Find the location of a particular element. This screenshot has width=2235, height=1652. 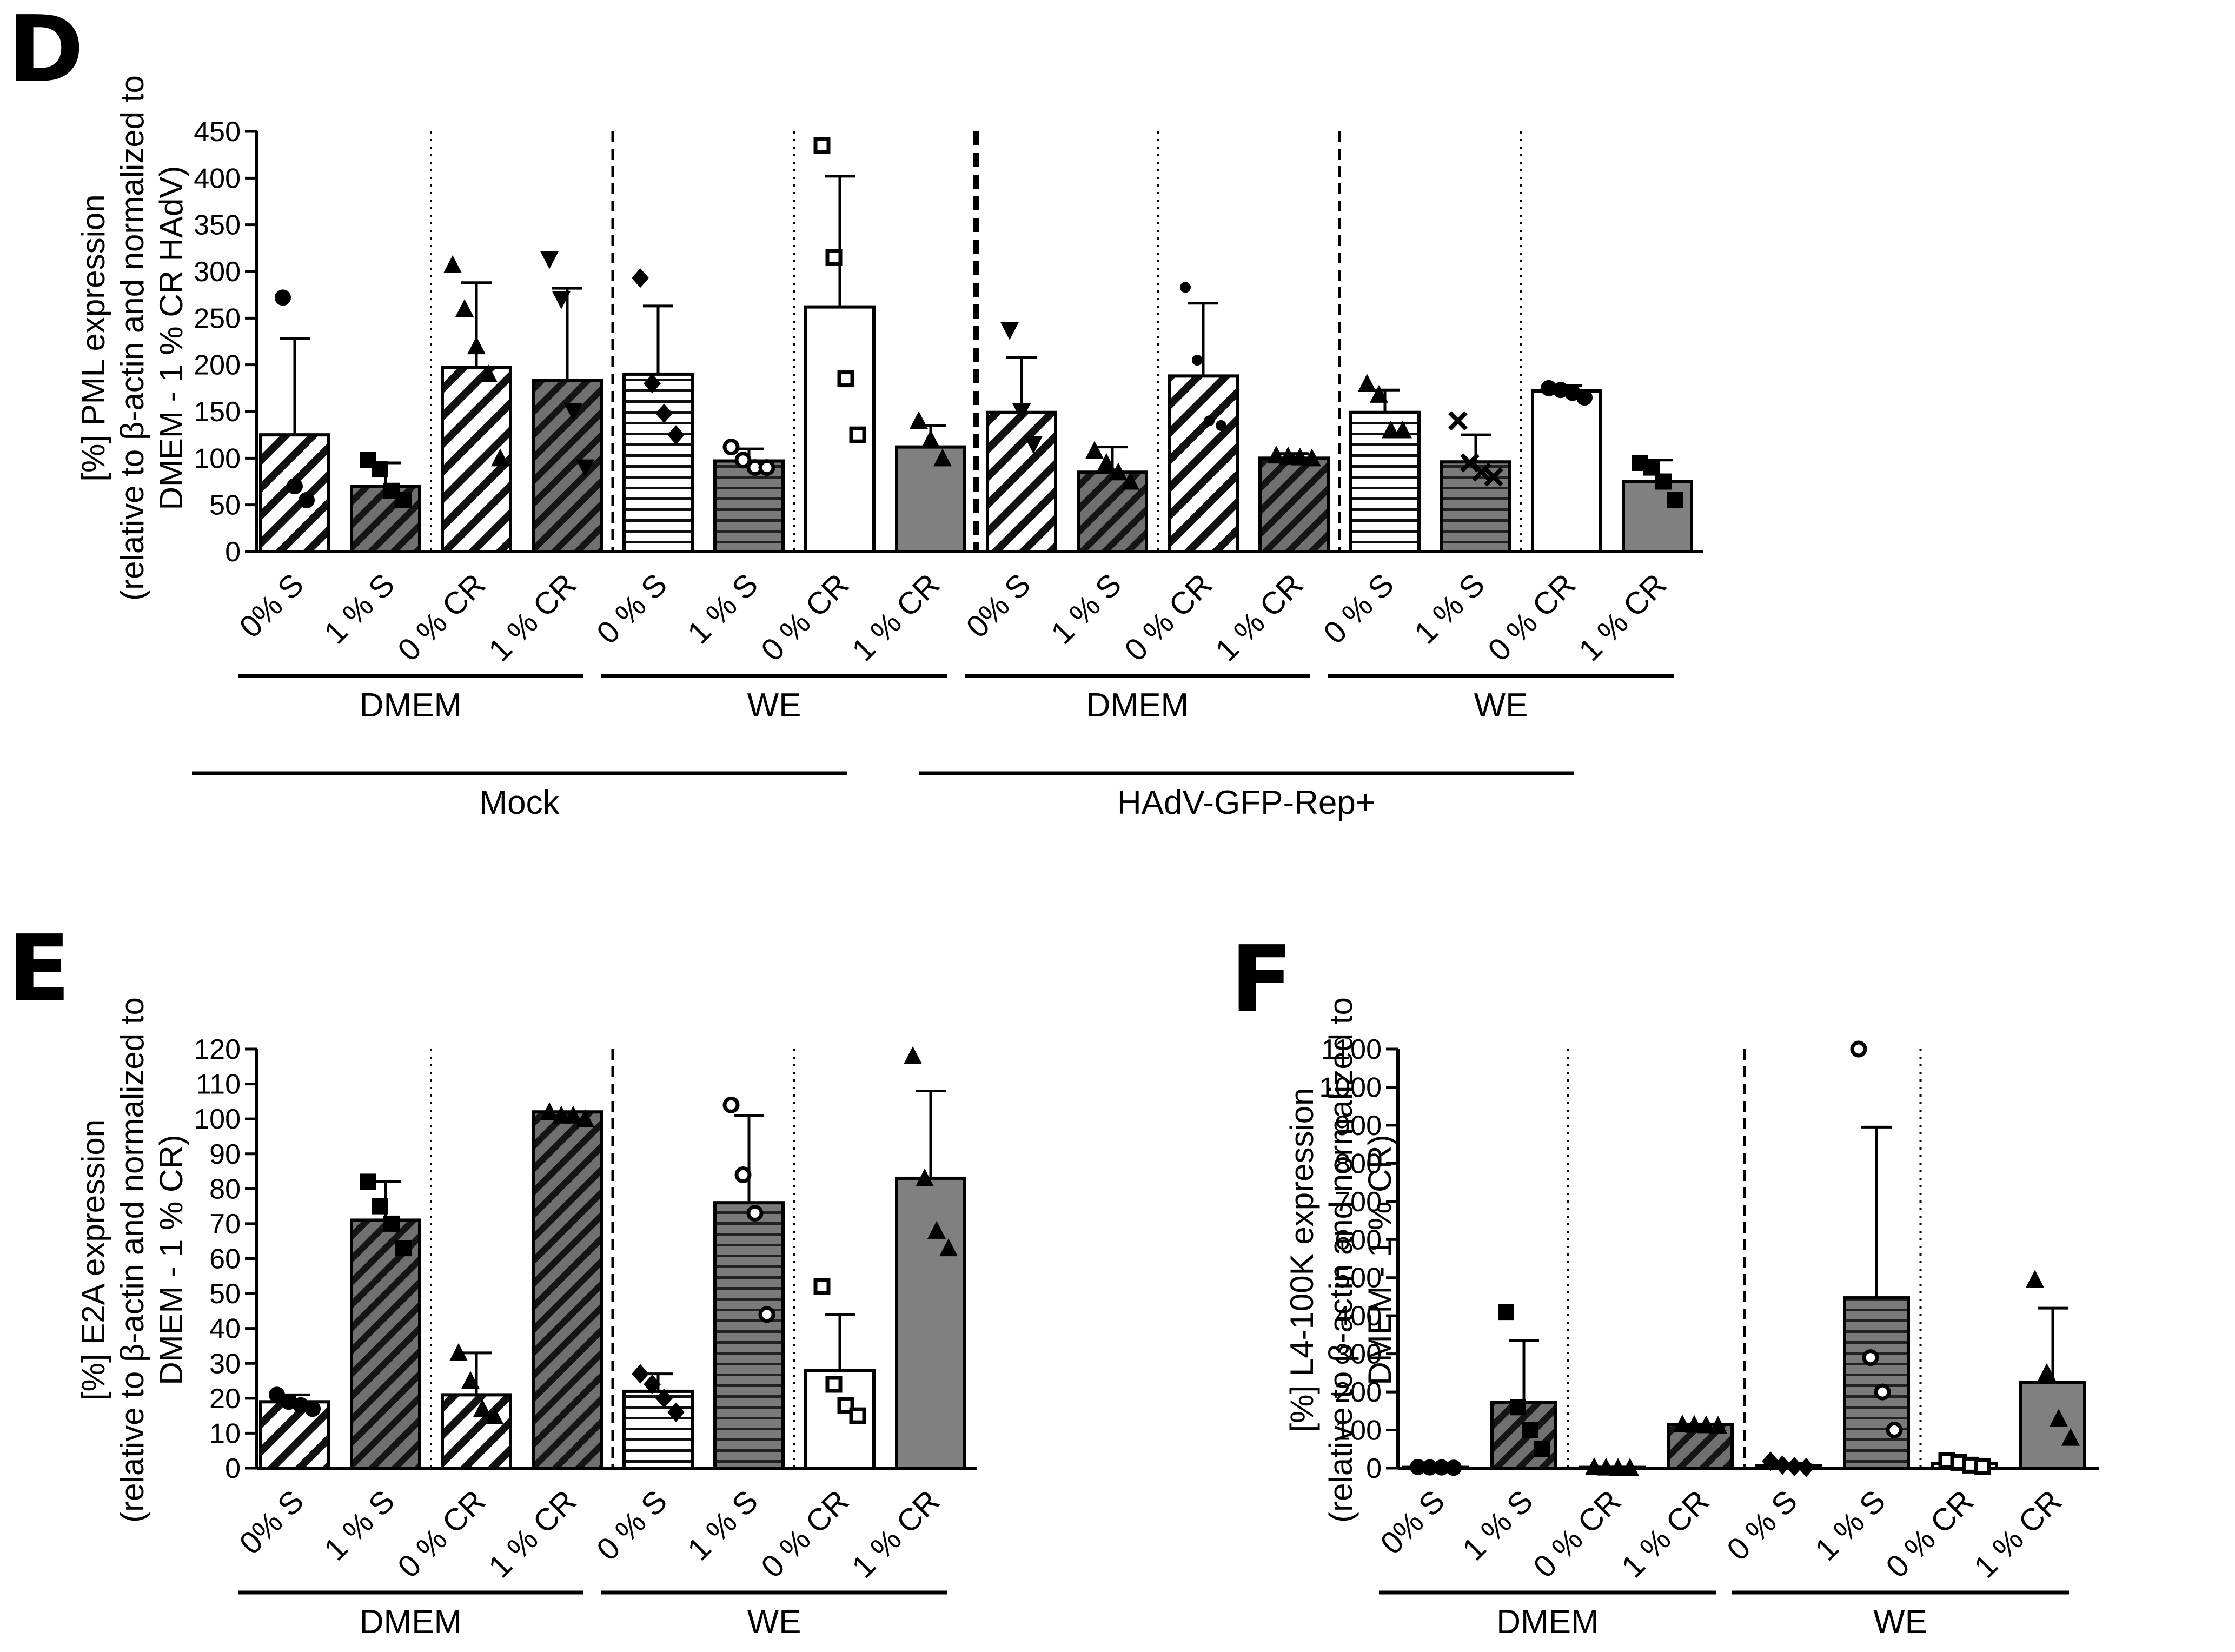

y-axis-title-line: [%] PML expression is located at coordinates (93, 337).